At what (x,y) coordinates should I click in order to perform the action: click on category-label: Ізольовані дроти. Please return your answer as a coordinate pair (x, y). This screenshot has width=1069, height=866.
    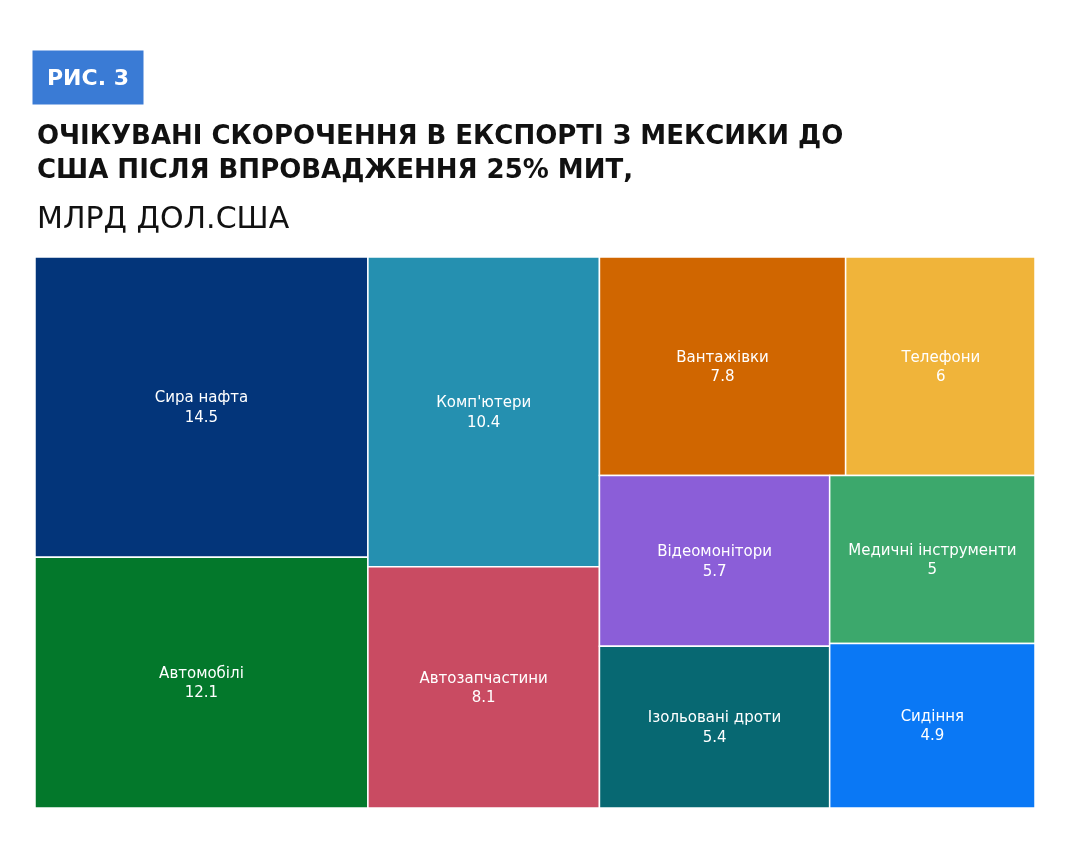
    Looking at the image, I should click on (714, 717).